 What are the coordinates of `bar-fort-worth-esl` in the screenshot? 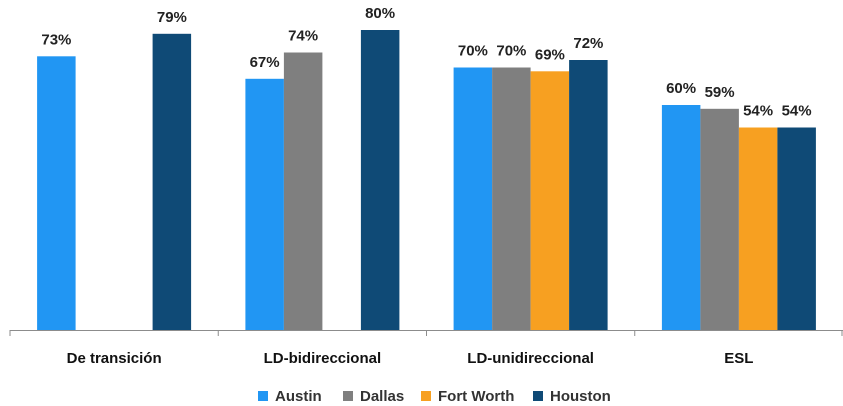 It's located at (758, 228).